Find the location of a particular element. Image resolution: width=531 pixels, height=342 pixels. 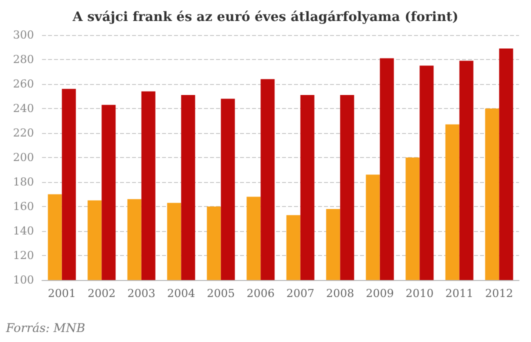

chart-title: A svájci frank és az euró éves átlagárfolyama (forint) is located at coordinates (265, 17).